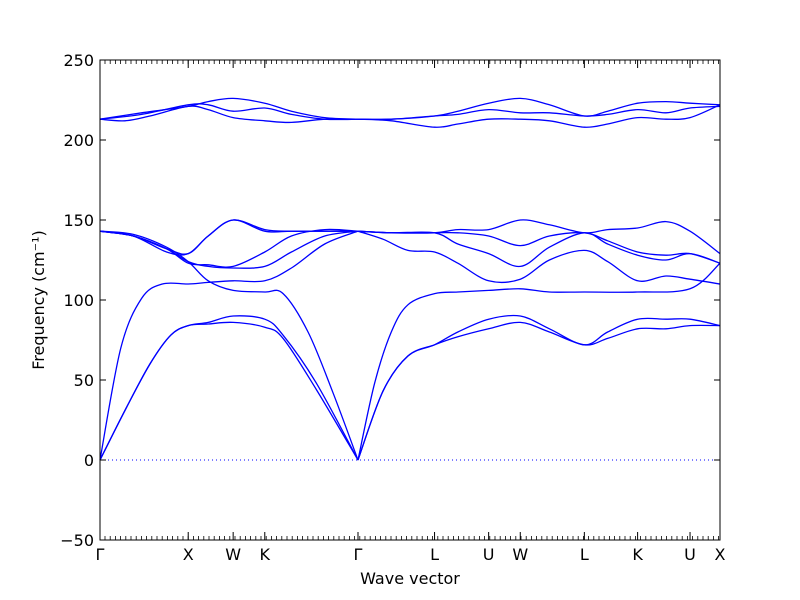 The height and width of the screenshot is (600, 800). I want to click on x-axis-label: Wave vector, so click(410, 578).